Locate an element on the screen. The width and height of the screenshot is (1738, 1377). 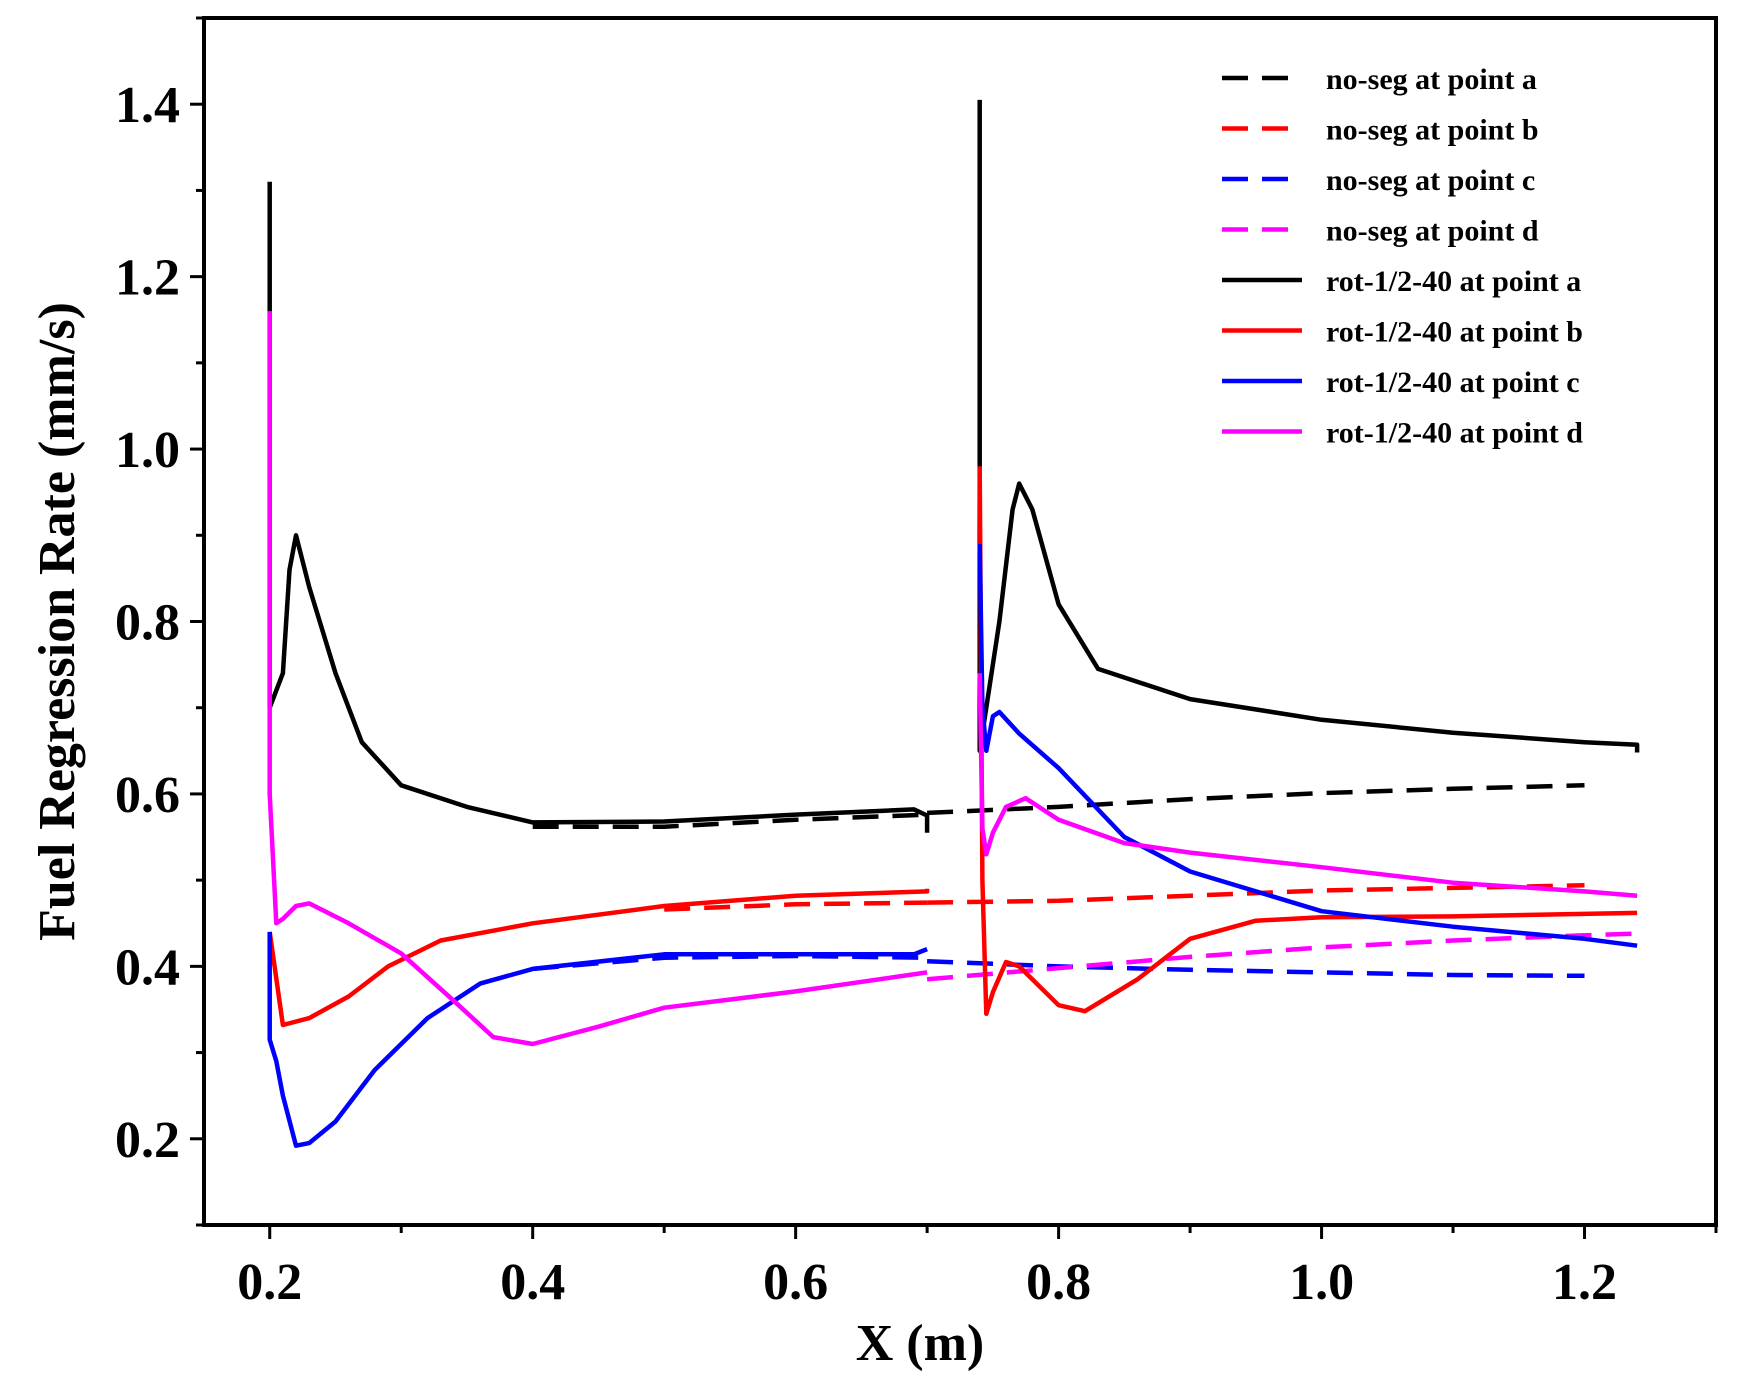
x-tick-label: 0.2 is located at coordinates (269, 1282).